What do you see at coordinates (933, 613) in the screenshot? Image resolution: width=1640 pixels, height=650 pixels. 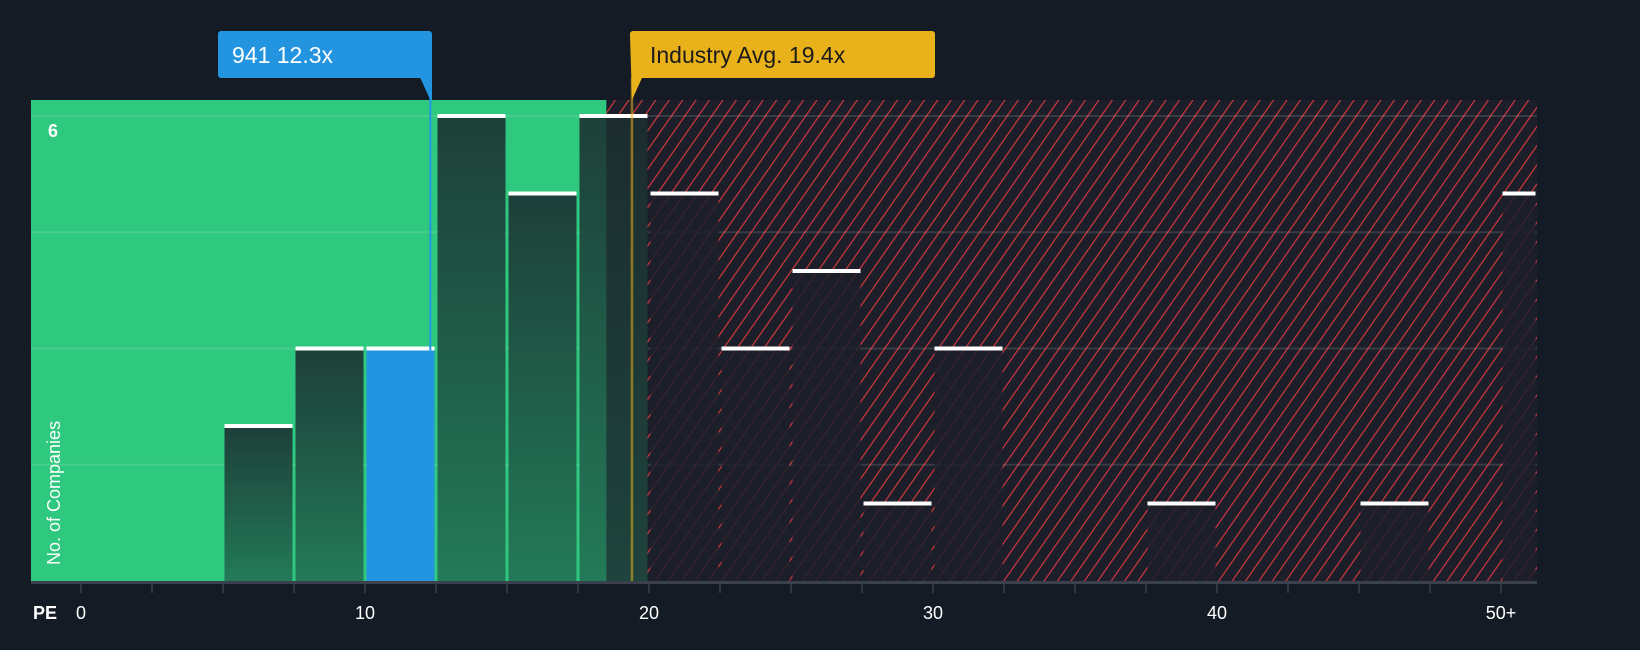 I see `x-tick-label: 30` at bounding box center [933, 613].